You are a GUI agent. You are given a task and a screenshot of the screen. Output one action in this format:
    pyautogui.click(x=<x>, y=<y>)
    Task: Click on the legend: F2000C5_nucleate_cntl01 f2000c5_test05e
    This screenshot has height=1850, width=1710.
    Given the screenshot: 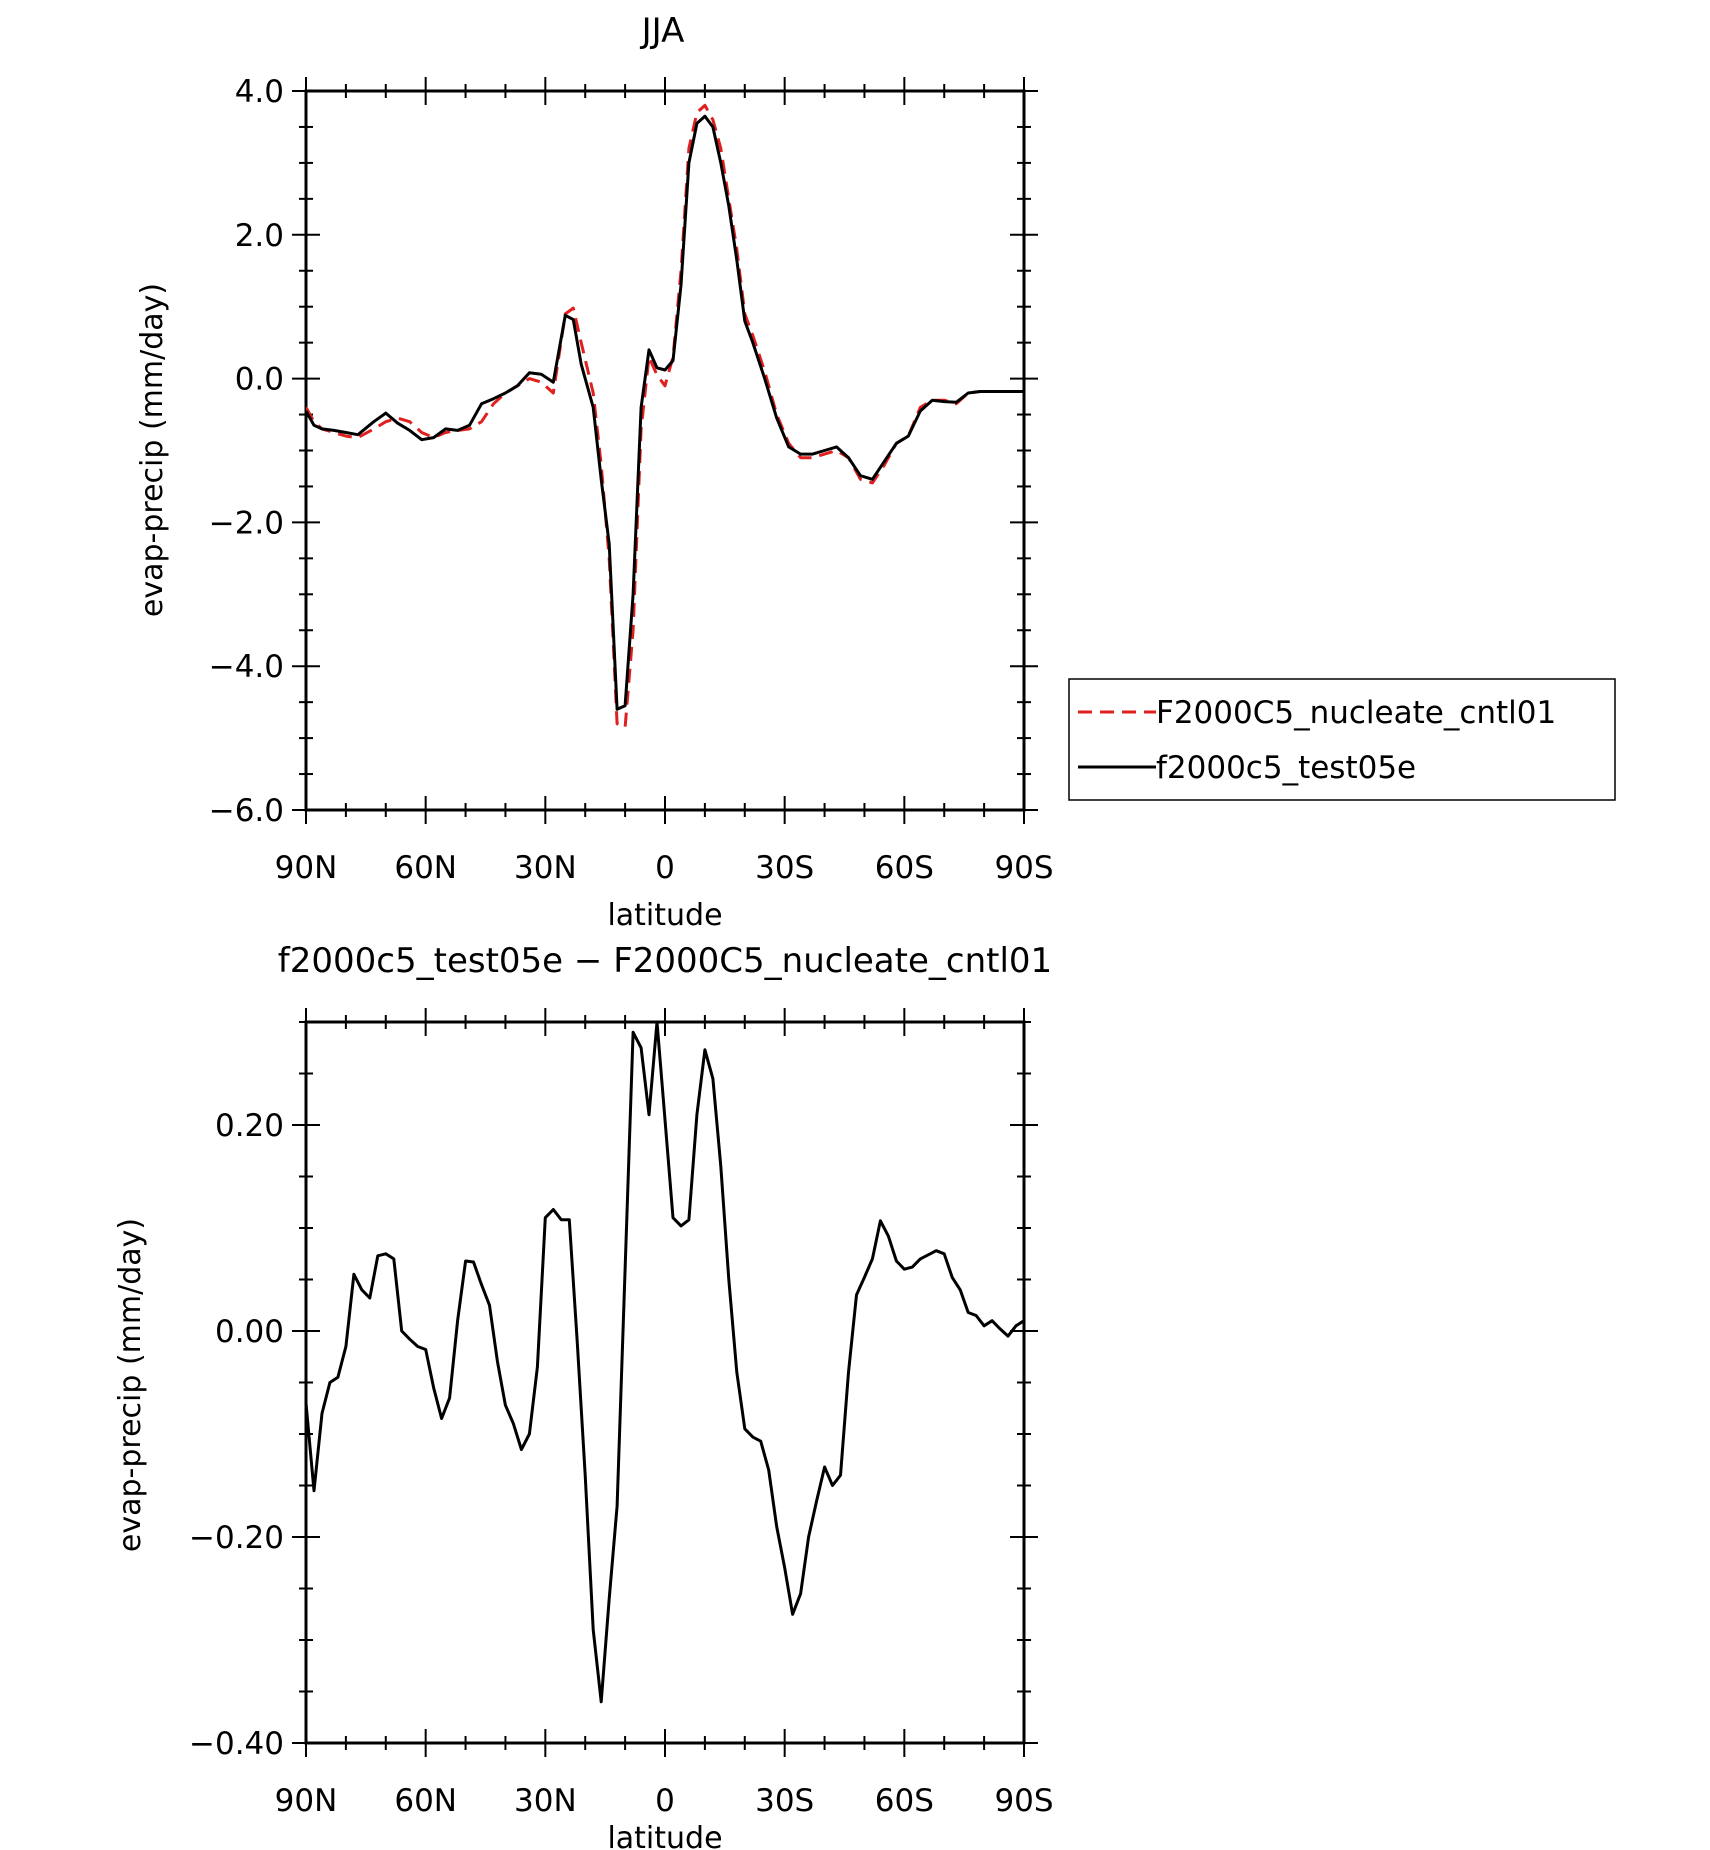 What is the action you would take?
    pyautogui.click(x=1342, y=739)
    